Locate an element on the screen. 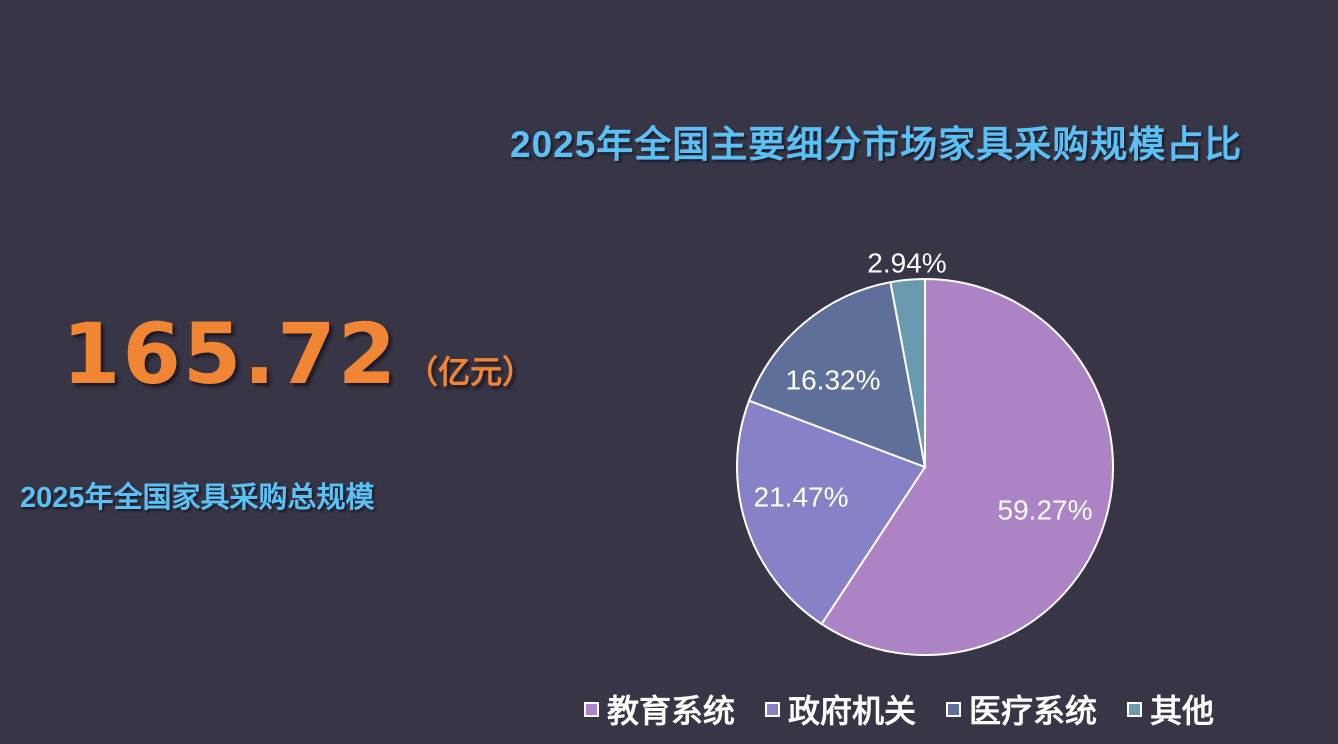 The height and width of the screenshot is (744, 1338). legend-item-medical: 医疗系统 is located at coordinates (1021, 709).